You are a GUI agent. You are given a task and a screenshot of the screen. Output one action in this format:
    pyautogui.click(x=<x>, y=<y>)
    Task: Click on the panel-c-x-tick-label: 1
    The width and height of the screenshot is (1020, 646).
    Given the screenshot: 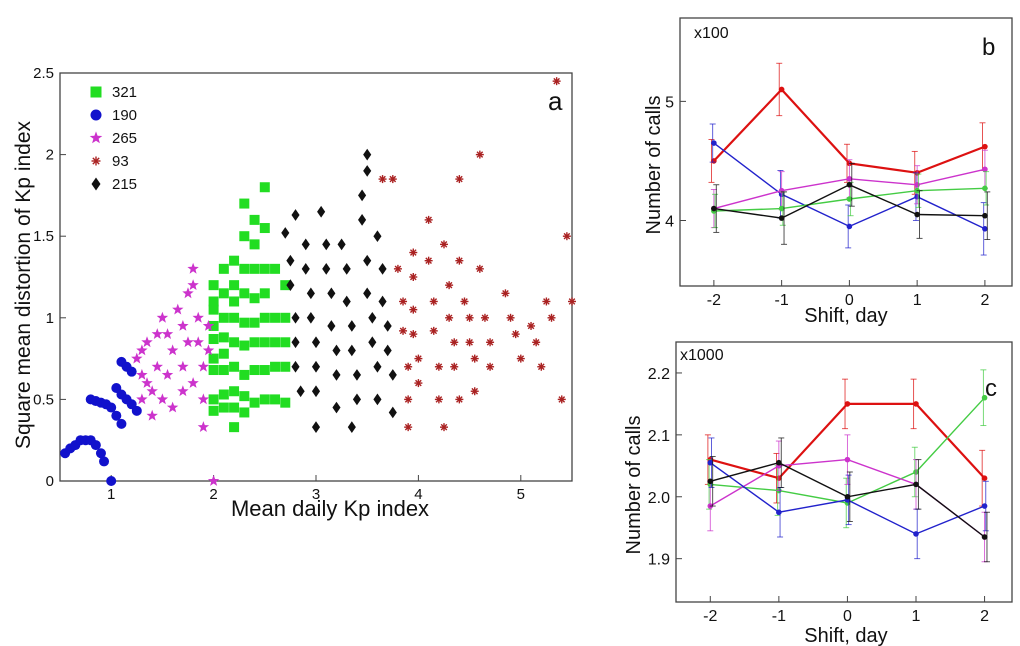 What is the action you would take?
    pyautogui.click(x=916, y=616)
    